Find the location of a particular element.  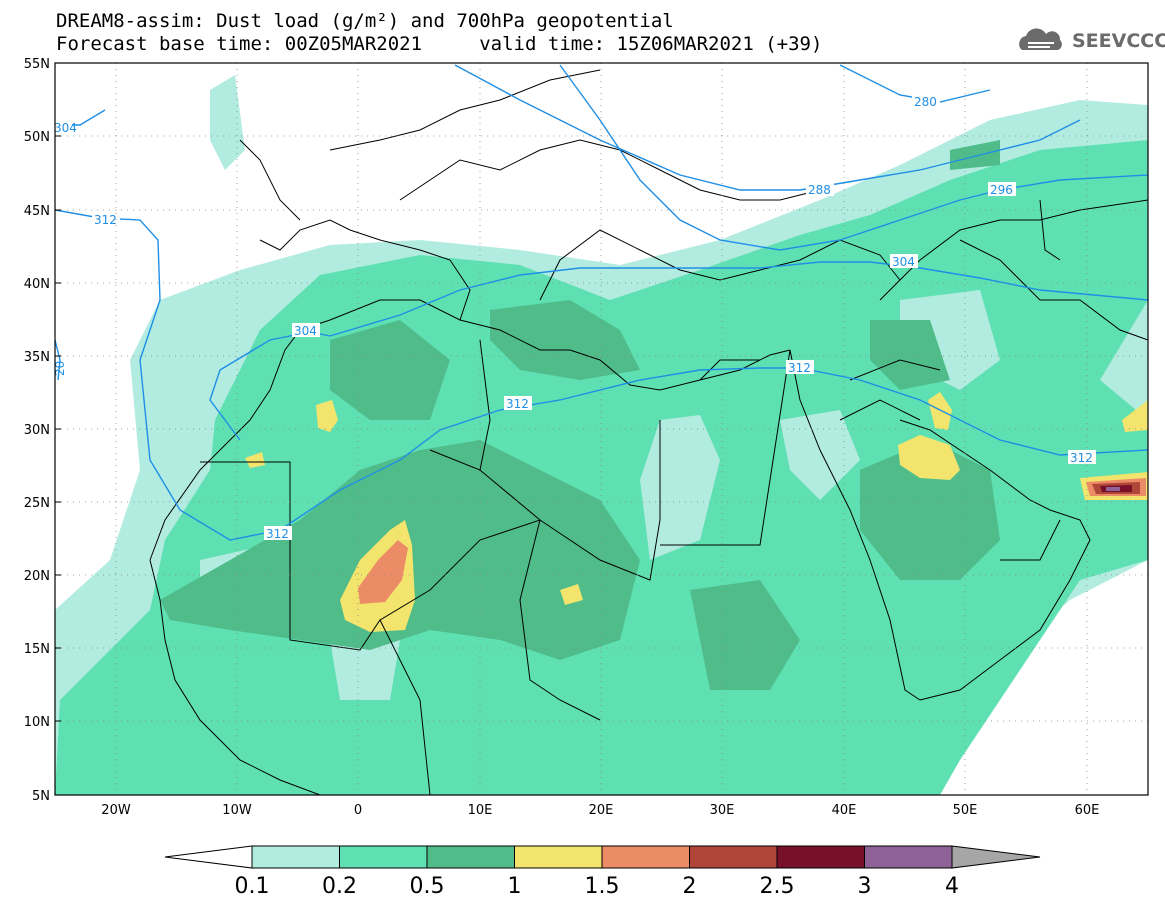

lon-label: 0 is located at coordinates (358, 810).